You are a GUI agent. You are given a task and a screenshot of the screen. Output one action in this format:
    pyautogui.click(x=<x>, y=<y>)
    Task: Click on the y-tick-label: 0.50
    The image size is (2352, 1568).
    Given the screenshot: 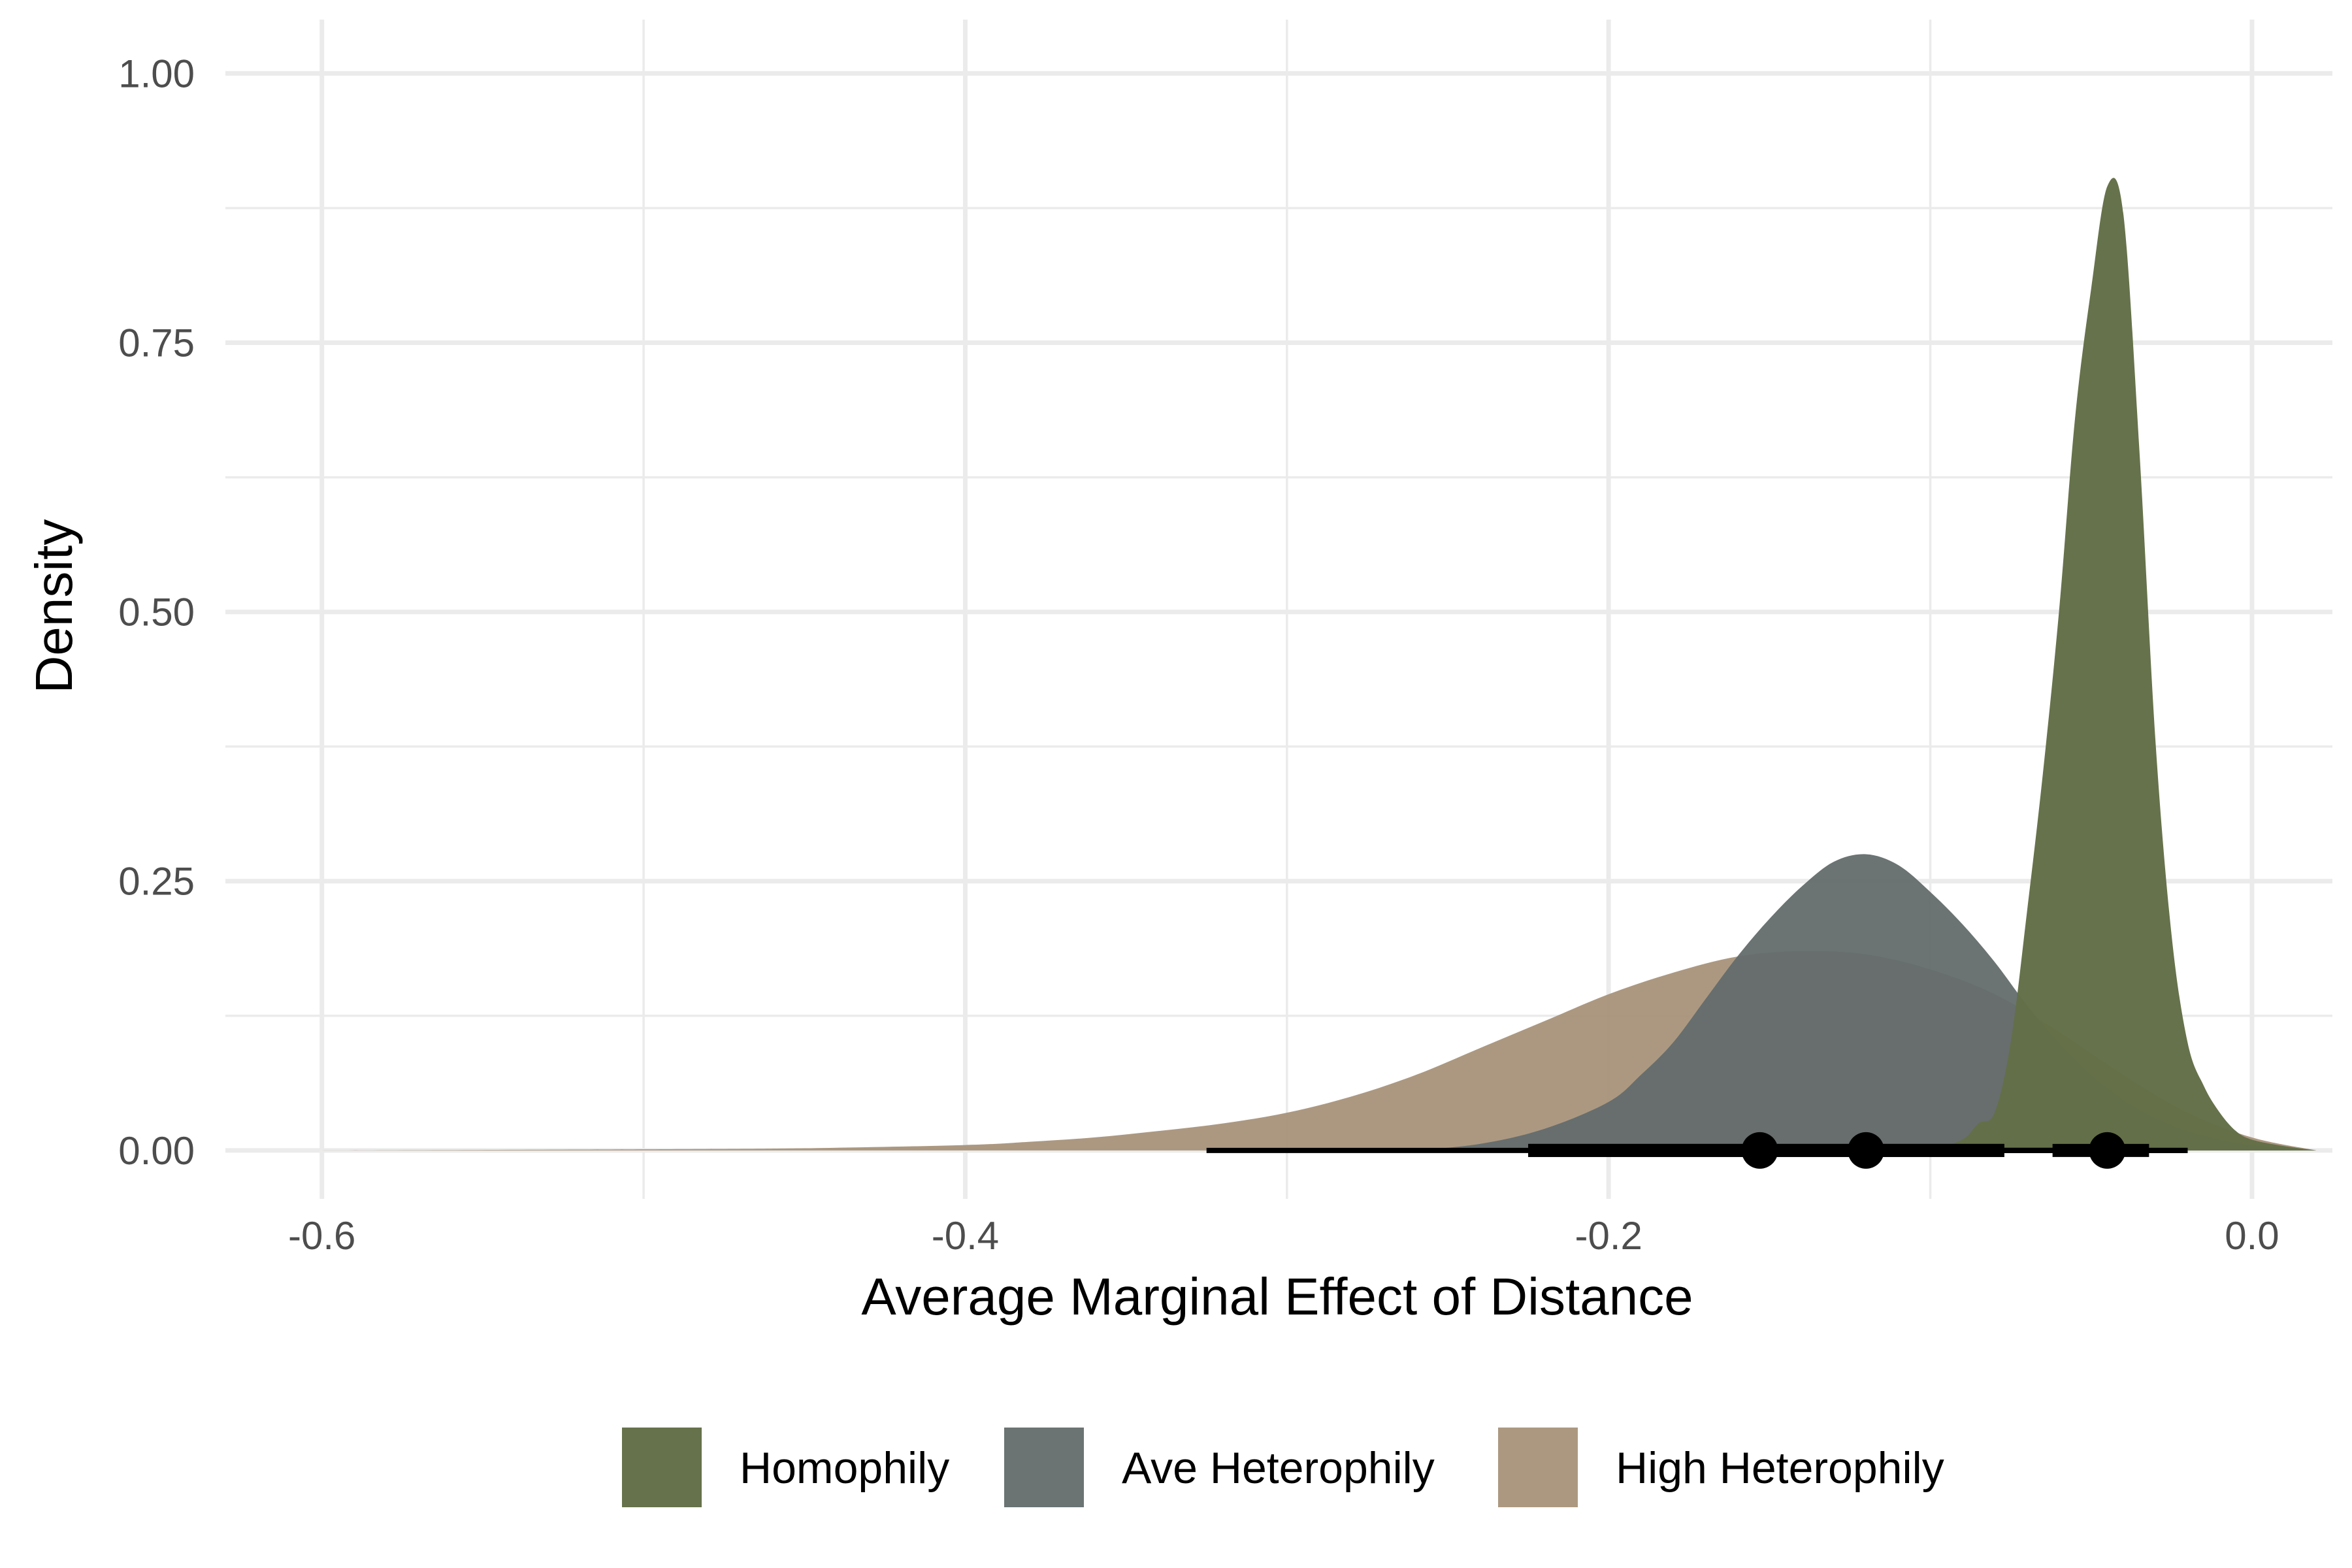 What is the action you would take?
    pyautogui.click(x=156, y=612)
    